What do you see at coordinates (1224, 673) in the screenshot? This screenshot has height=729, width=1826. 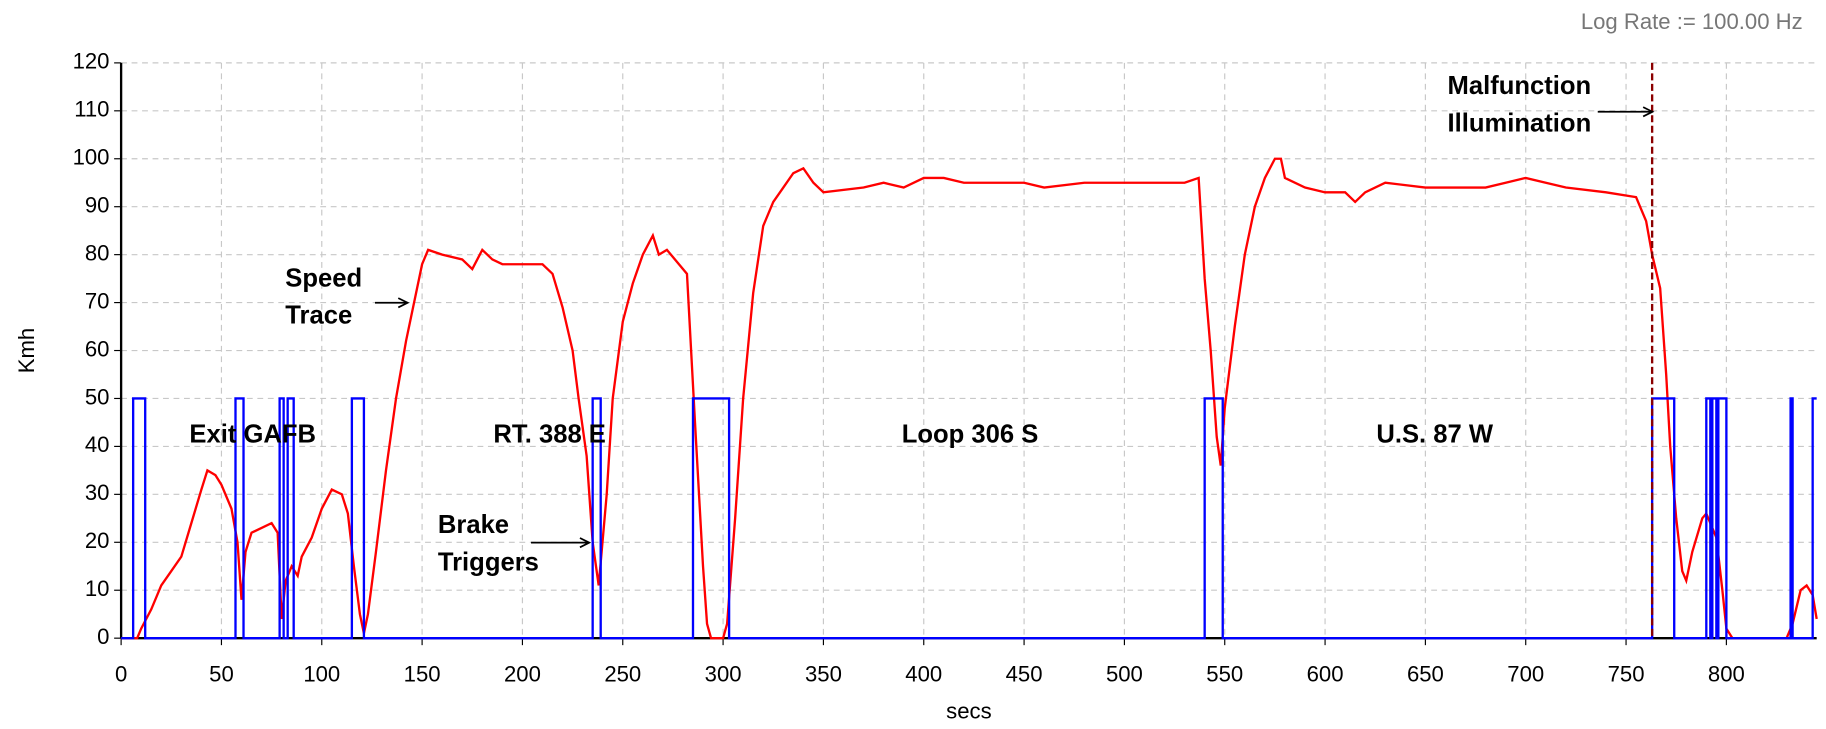 I see `x-tick-label: 550` at bounding box center [1224, 673].